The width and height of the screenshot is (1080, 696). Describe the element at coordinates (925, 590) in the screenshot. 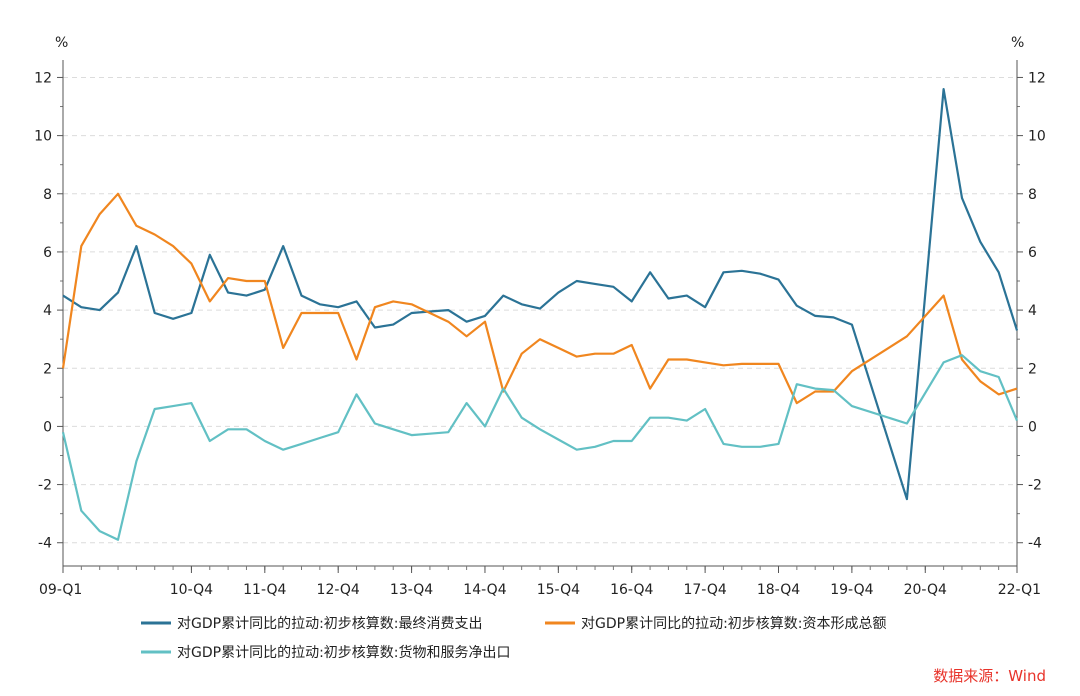

I see `x-tick-label: 20-Q4` at that location.